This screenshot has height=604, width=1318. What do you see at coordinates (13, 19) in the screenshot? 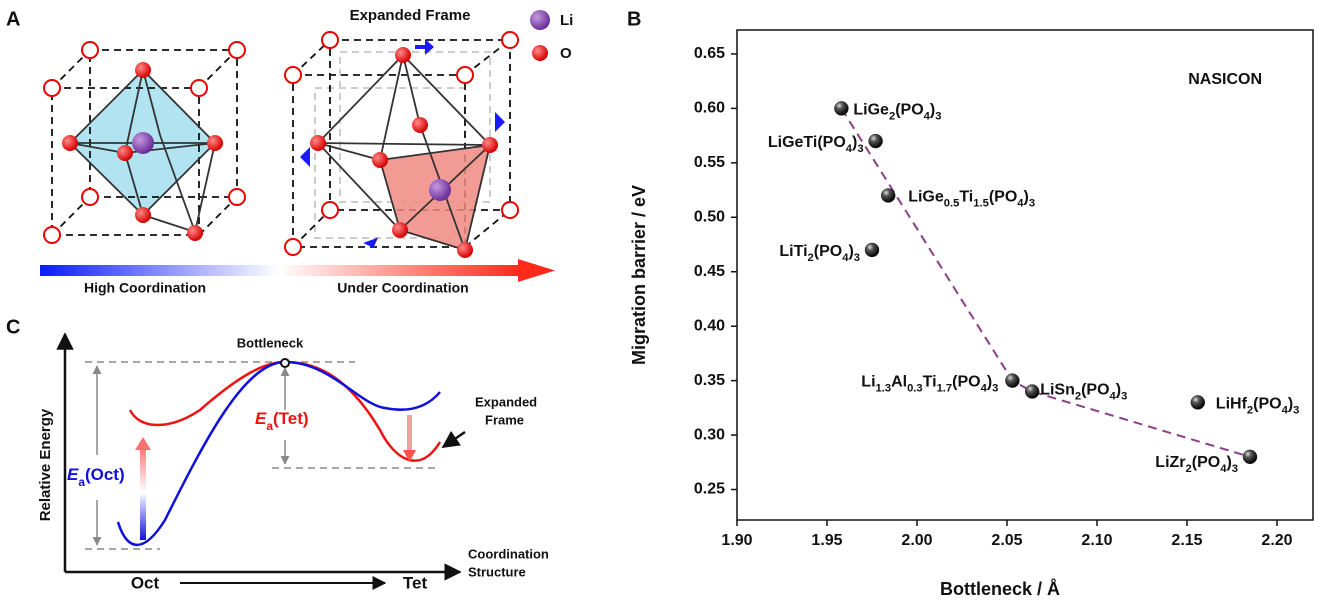
I see `panel-label: A` at bounding box center [13, 19].